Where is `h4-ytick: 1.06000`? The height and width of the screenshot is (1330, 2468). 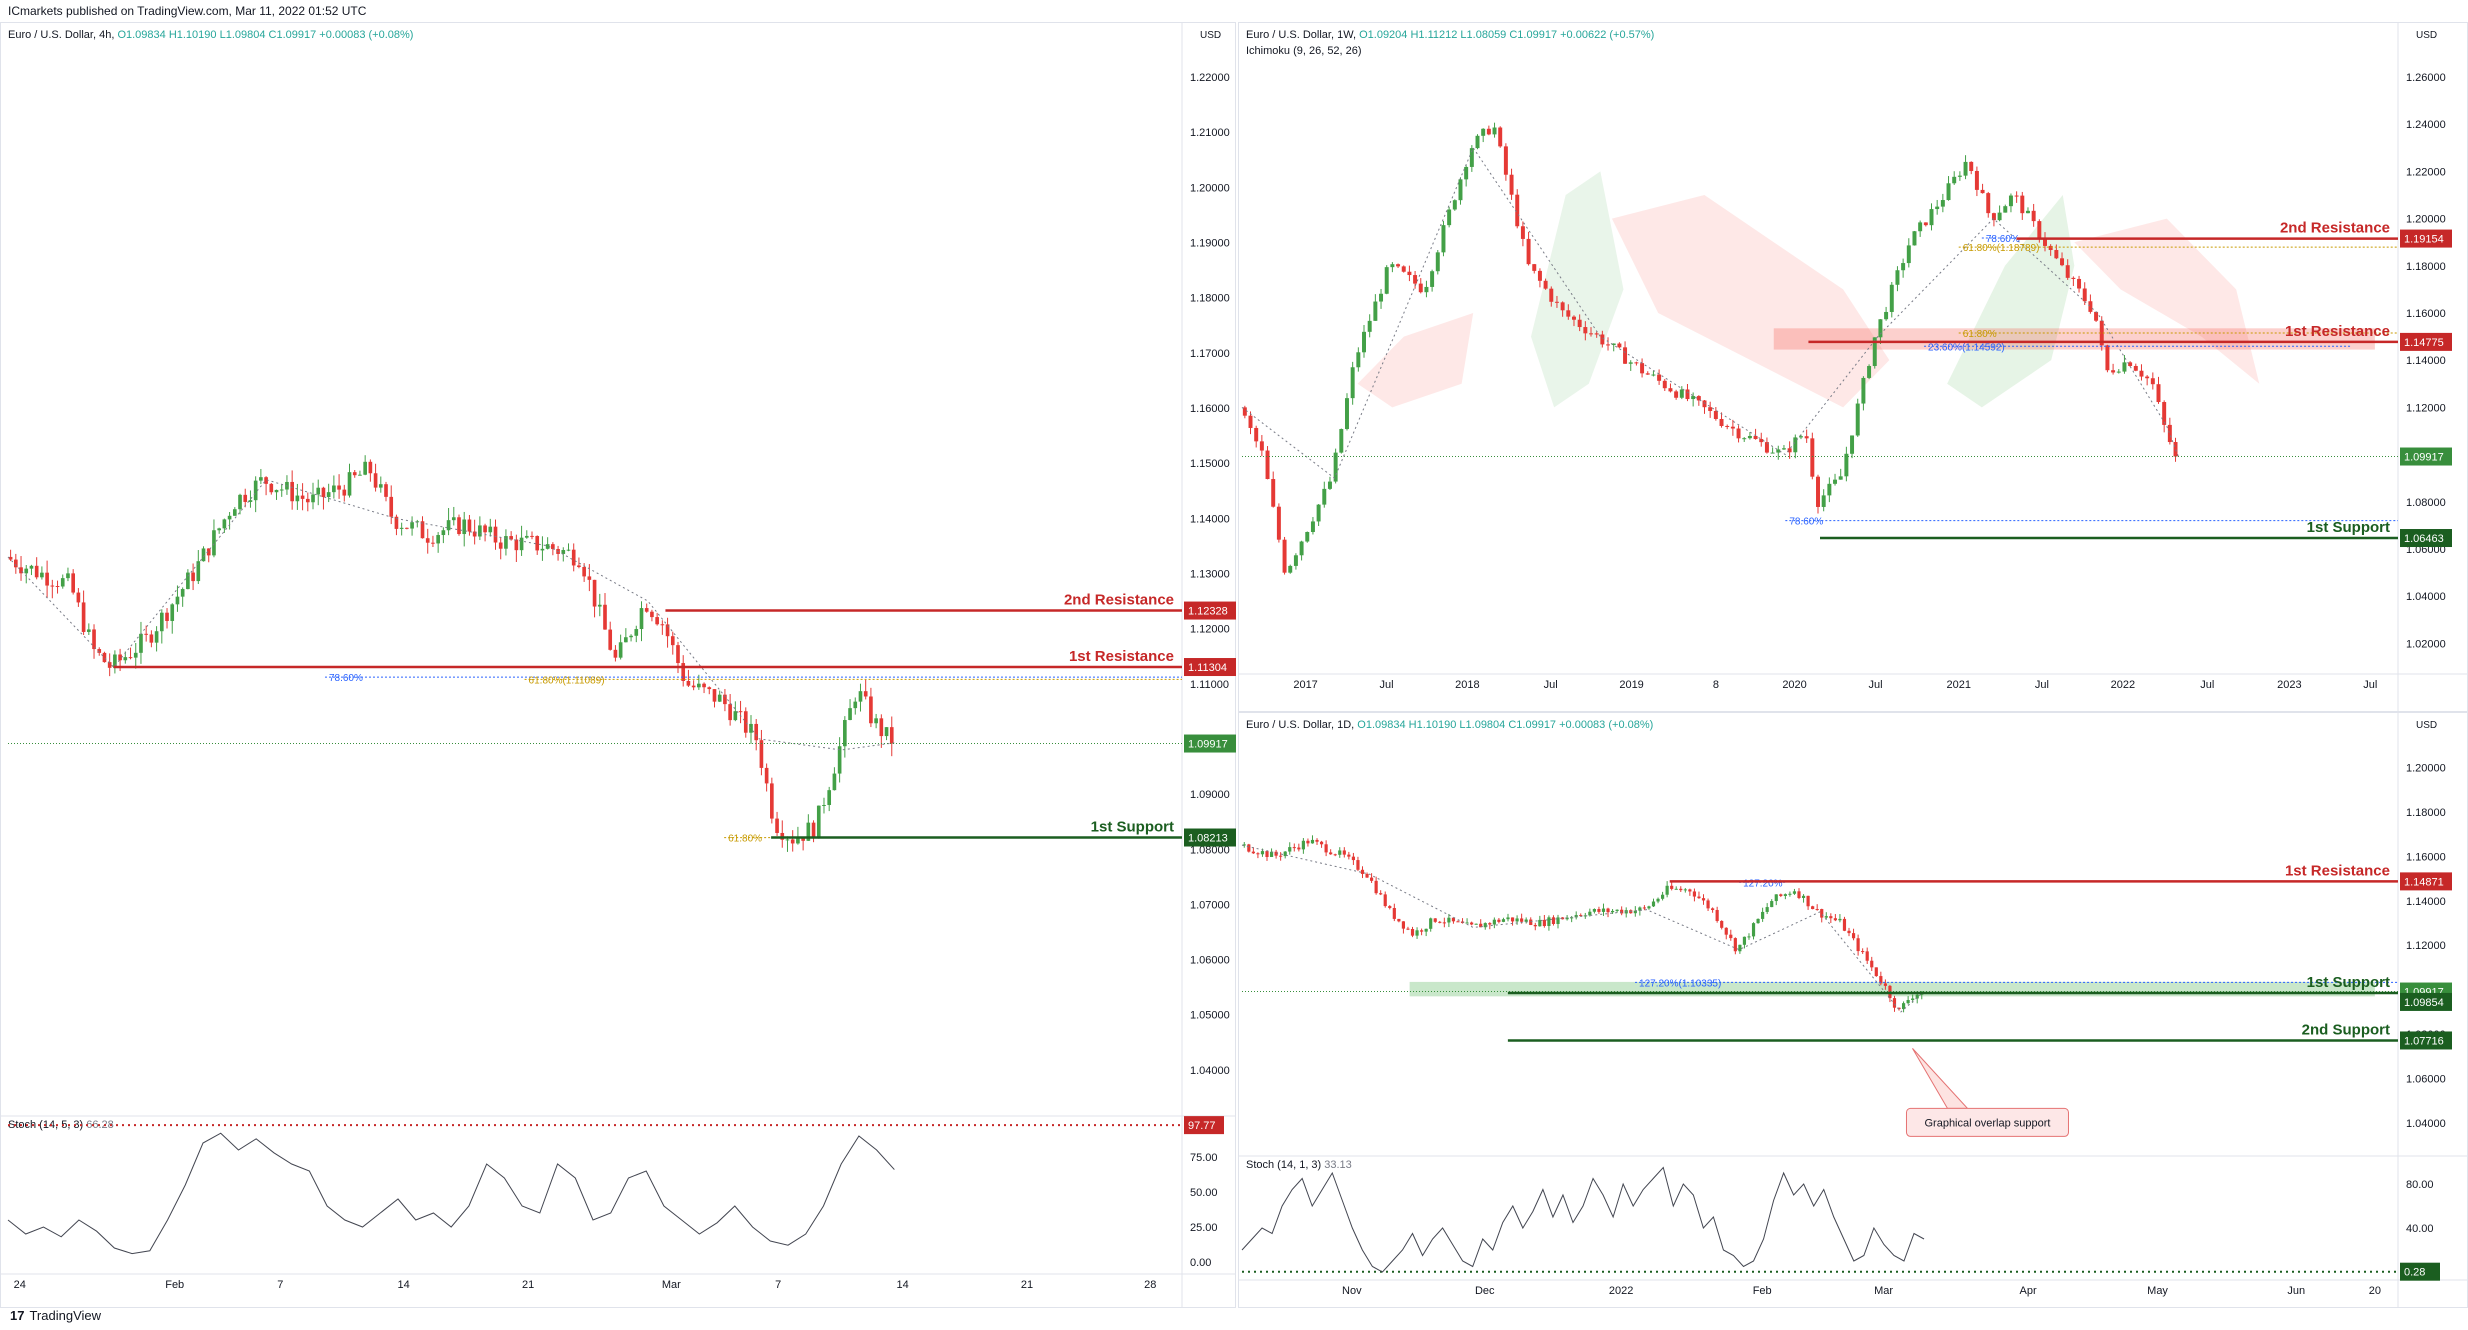 h4-ytick: 1.06000 is located at coordinates (1210, 961).